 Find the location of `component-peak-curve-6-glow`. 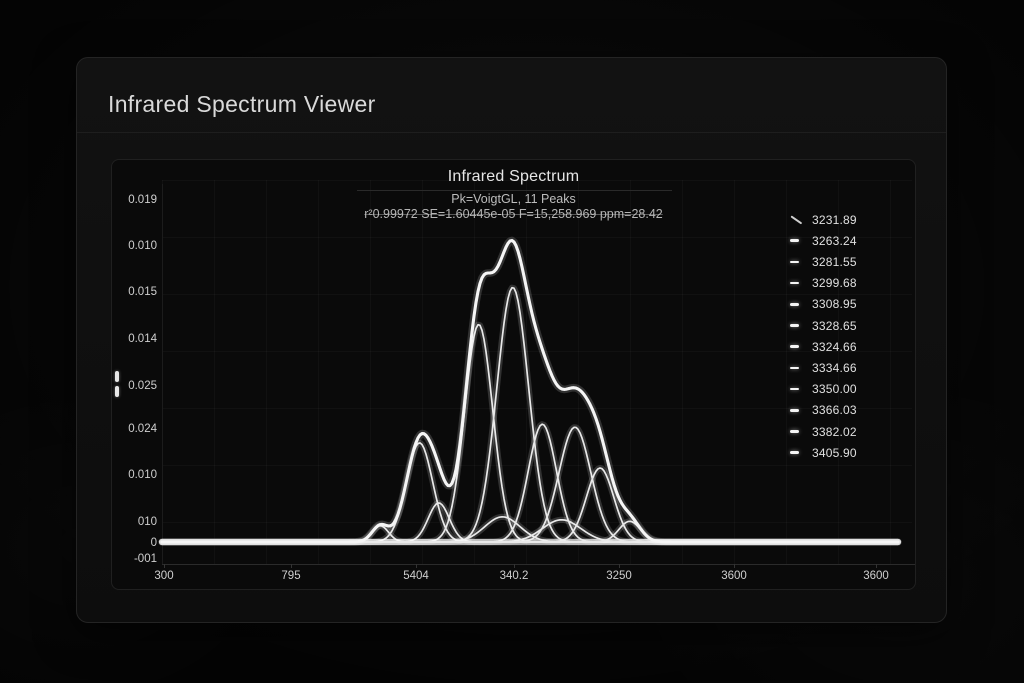

component-peak-curve-6-glow is located at coordinates (530, 483).